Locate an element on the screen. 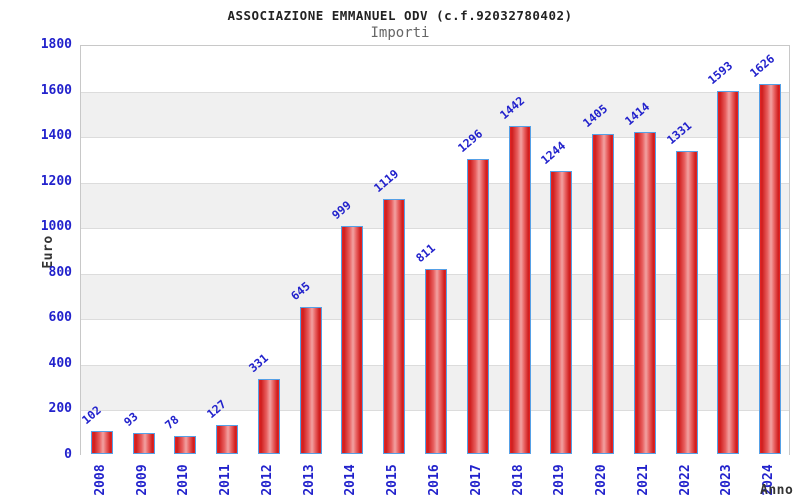  x-tick-label: 2011 is located at coordinates (226, 480).